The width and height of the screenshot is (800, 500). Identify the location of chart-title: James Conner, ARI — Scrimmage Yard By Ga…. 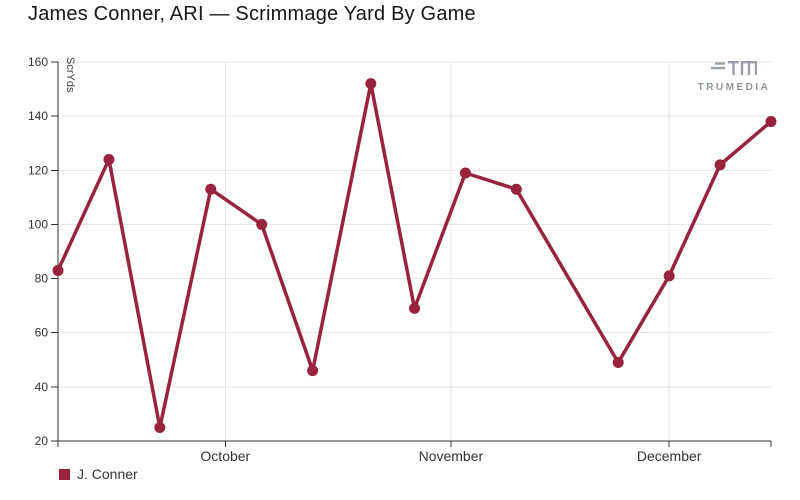
(252, 14).